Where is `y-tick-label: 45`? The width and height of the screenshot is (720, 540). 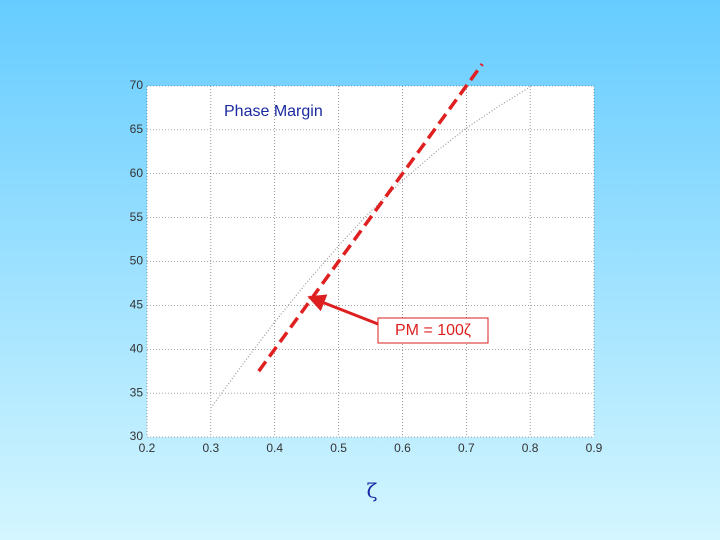
y-tick-label: 45 is located at coordinates (137, 305).